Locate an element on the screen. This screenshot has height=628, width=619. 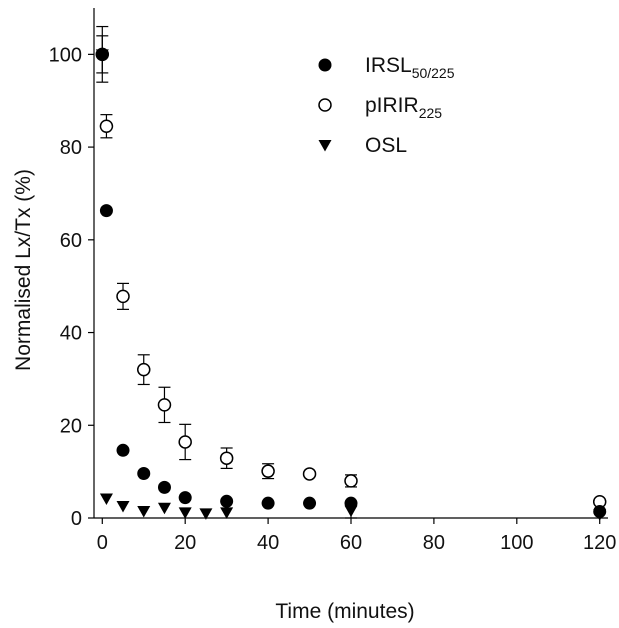
y-tick-label: 40 is located at coordinates (71, 334).